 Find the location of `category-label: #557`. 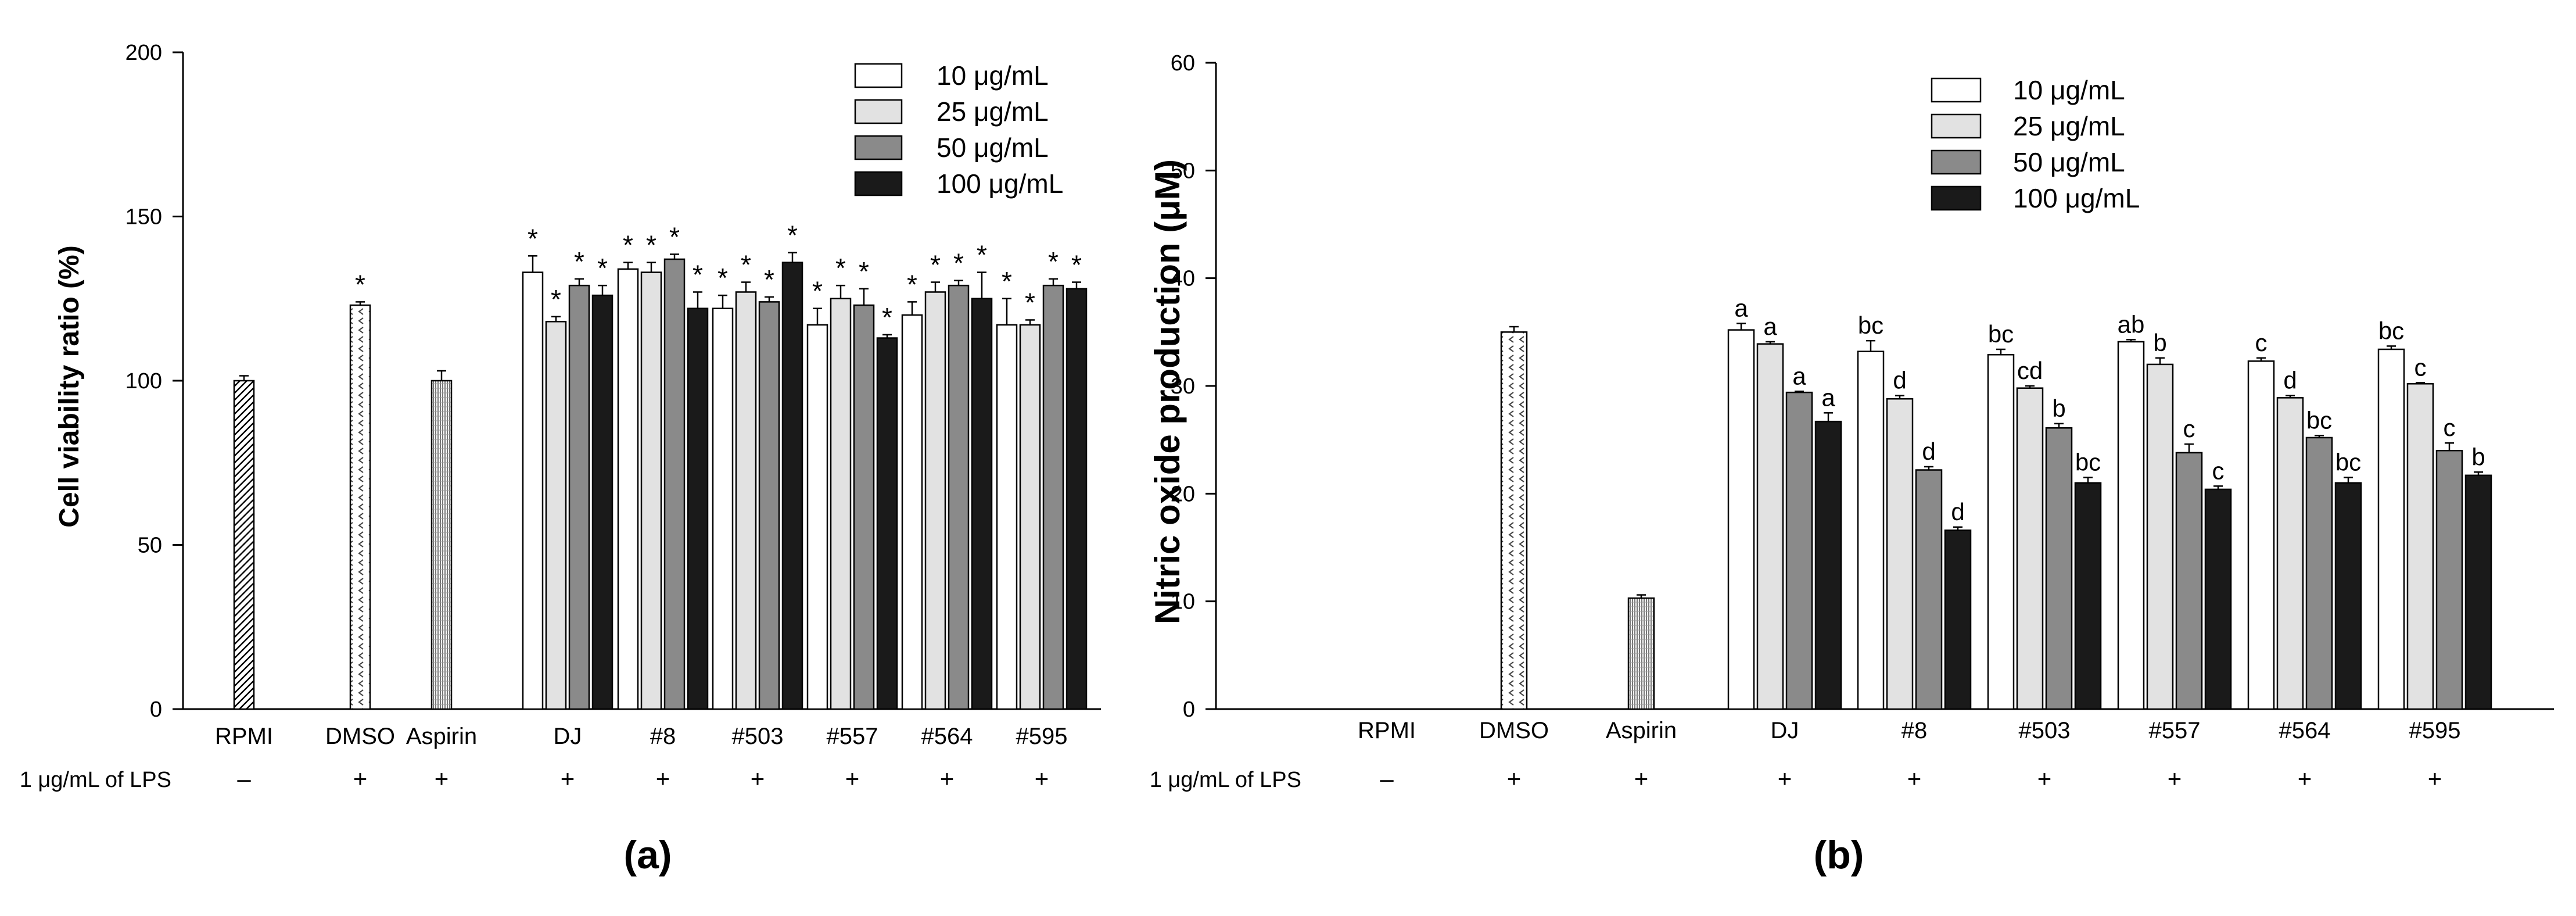

category-label: #557 is located at coordinates (852, 736).